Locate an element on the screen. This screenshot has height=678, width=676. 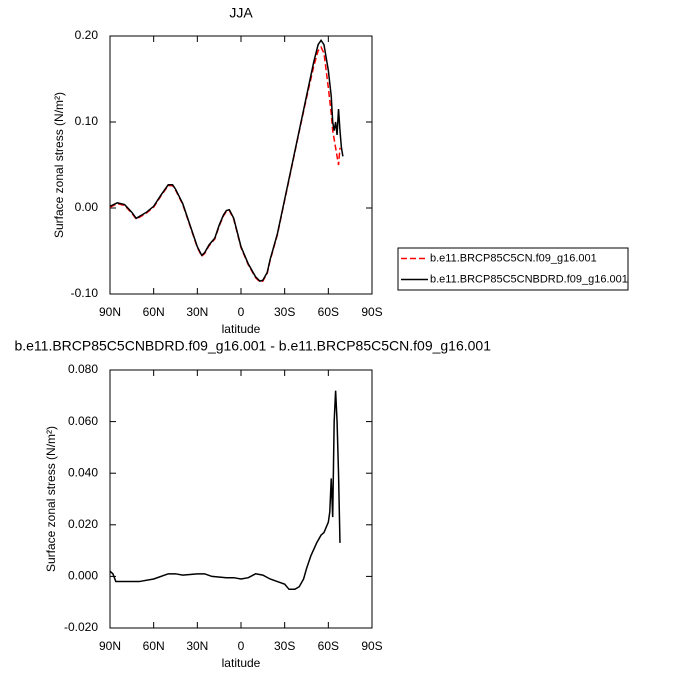
chart-title: JJA is located at coordinates (241, 13).